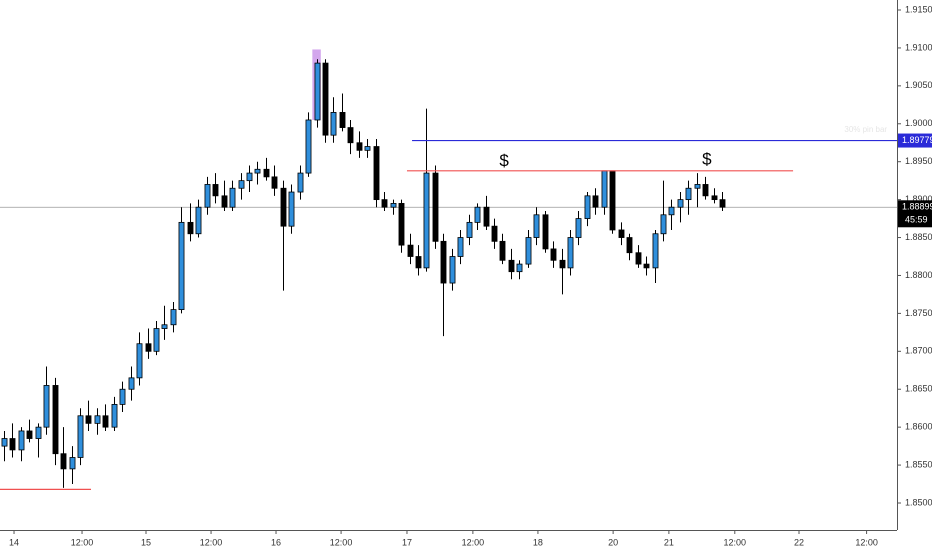  Describe the element at coordinates (918, 123) in the screenshot. I see `y-tick-label: 1.90000` at that location.